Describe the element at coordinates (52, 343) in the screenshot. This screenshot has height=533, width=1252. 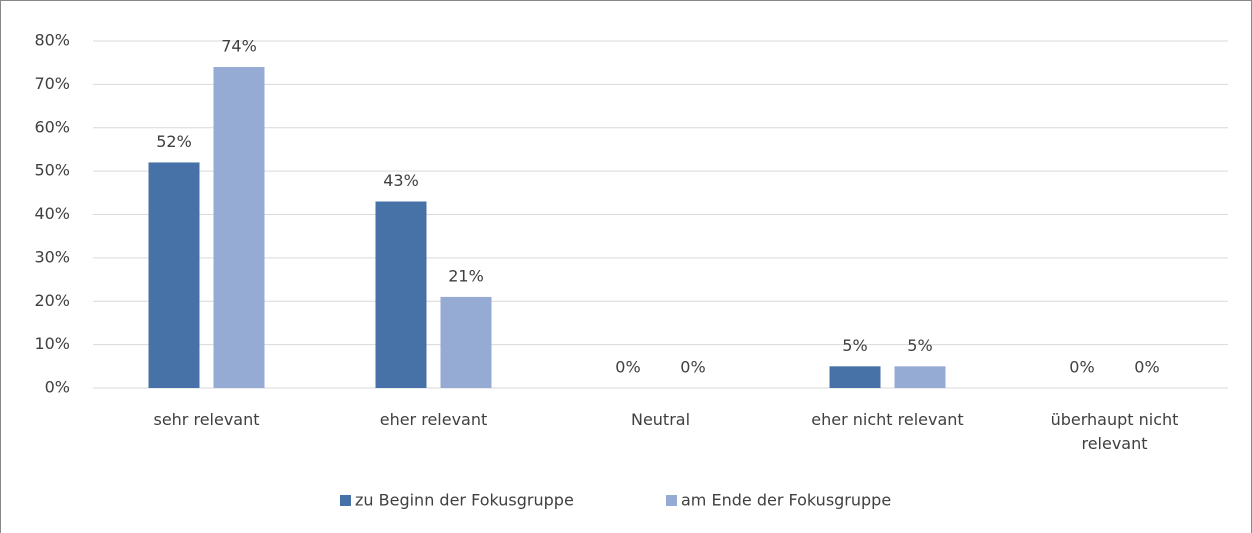
I see `y-tick-label: 10%` at that location.